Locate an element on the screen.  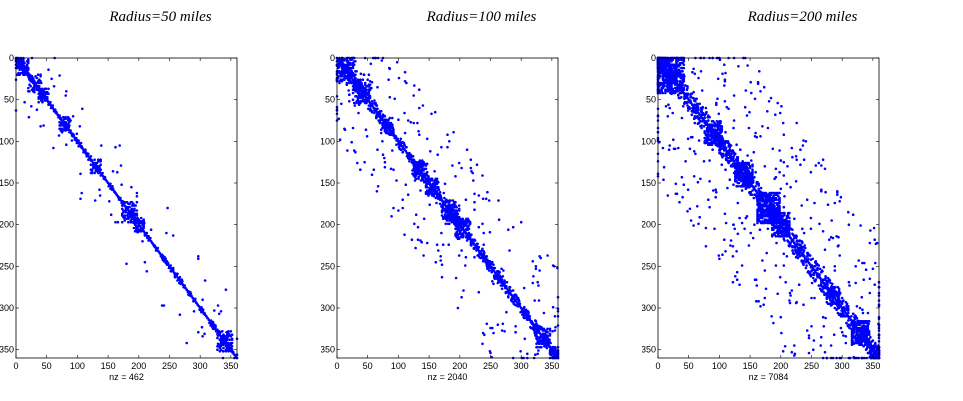
x-axis-label: nz = 2040 is located at coordinates (448, 377).